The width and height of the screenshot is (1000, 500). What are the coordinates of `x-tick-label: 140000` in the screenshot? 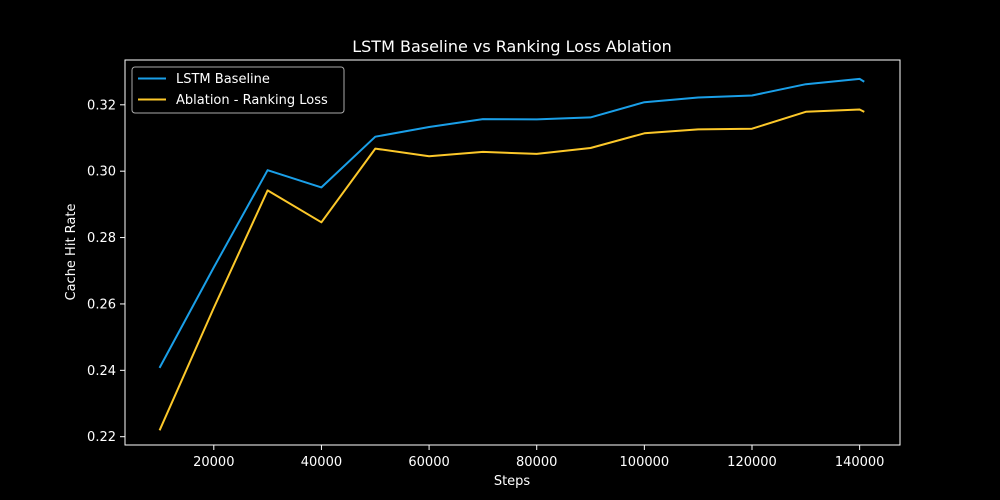 It's located at (860, 462).